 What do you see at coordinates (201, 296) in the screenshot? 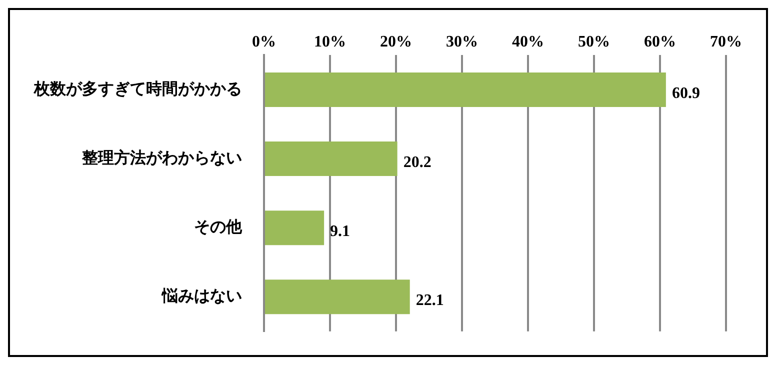
I see `y-tick-label: 悩みはない` at bounding box center [201, 296].